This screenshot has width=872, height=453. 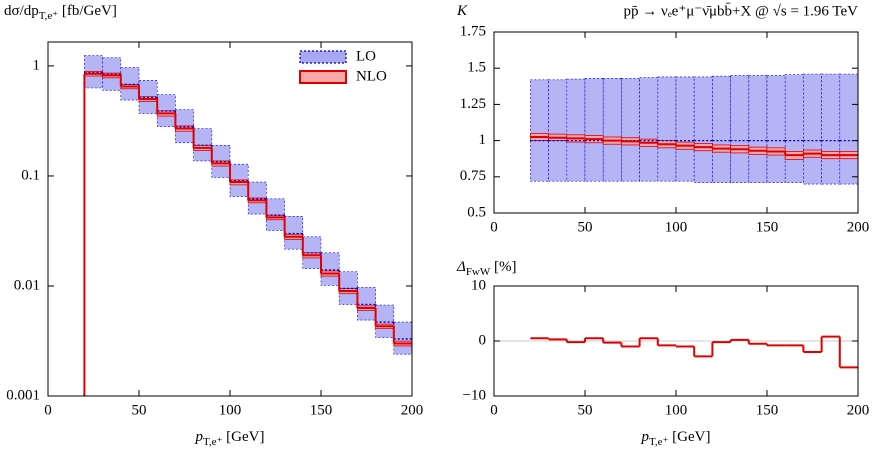 What do you see at coordinates (483, 340) in the screenshot?
I see `y-tick-label: 0` at bounding box center [483, 340].